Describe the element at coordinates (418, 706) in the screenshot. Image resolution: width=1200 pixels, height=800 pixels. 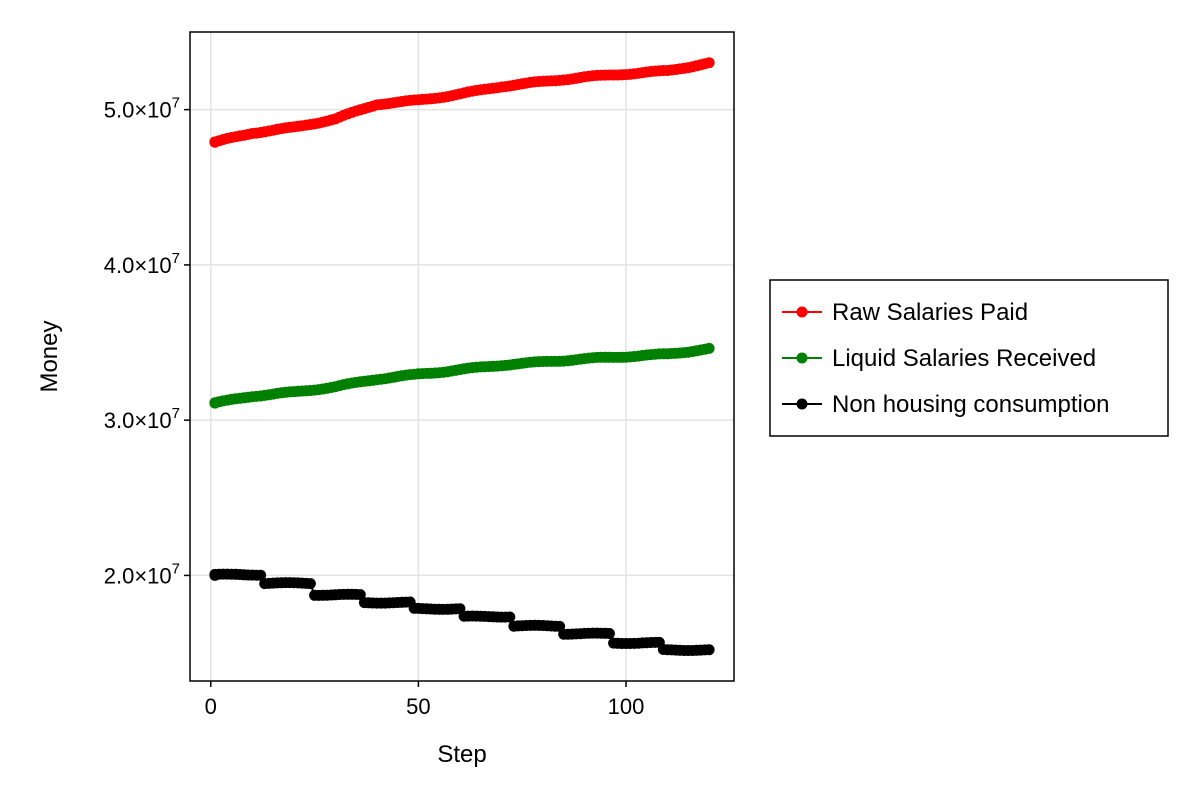
I see `x-tick-label: 50` at that location.